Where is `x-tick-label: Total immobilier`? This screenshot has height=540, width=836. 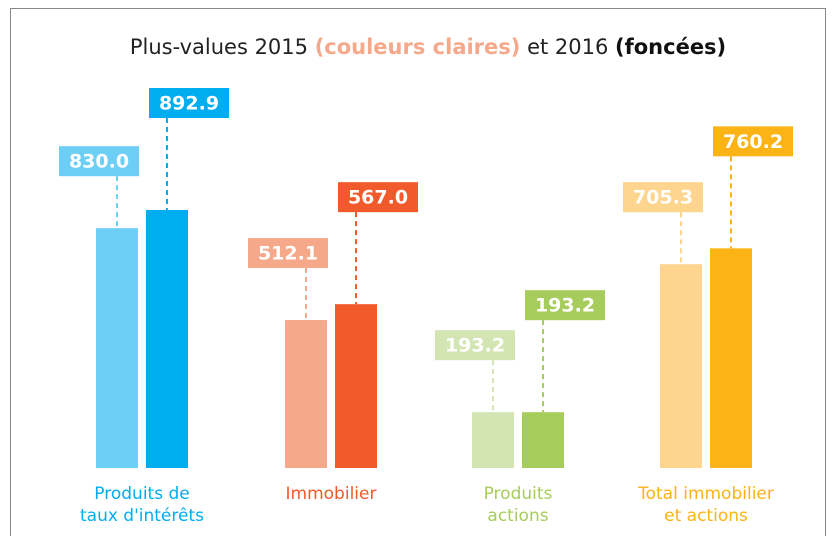
x-tick-label: Total immobilier is located at coordinates (705, 494).